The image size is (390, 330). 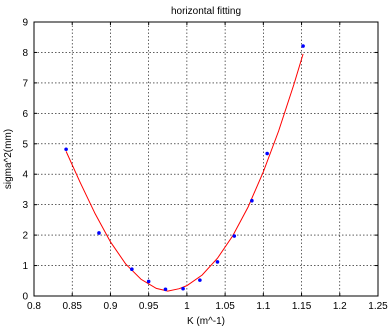 I want to click on x-tick-label: 1.25, so click(x=378, y=306).